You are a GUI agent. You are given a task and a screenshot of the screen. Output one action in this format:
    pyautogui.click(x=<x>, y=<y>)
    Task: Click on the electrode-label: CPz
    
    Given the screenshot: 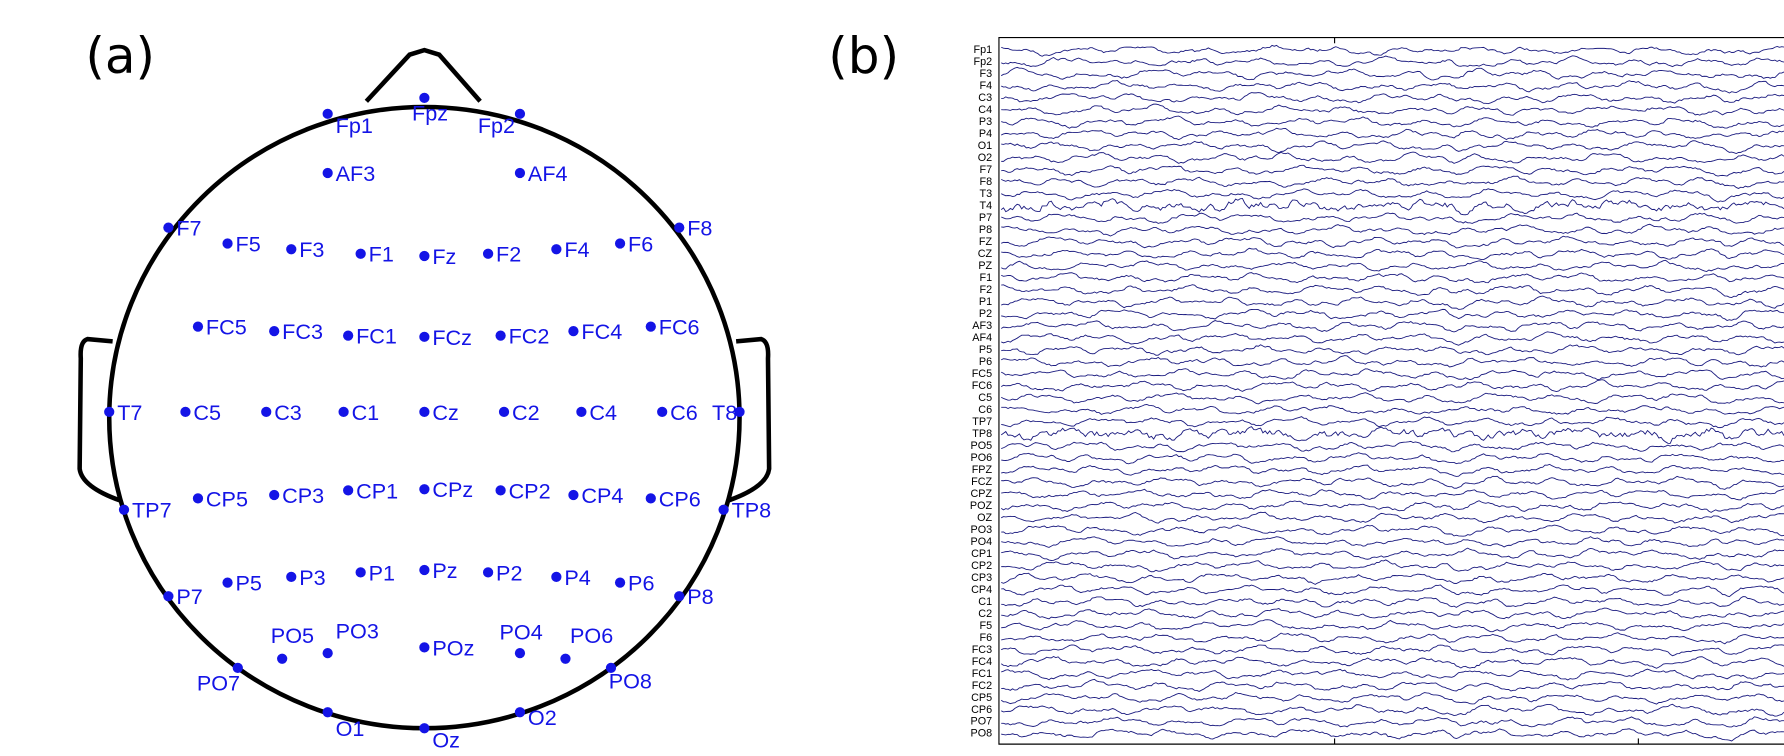 What is the action you would take?
    pyautogui.click(x=452, y=489)
    